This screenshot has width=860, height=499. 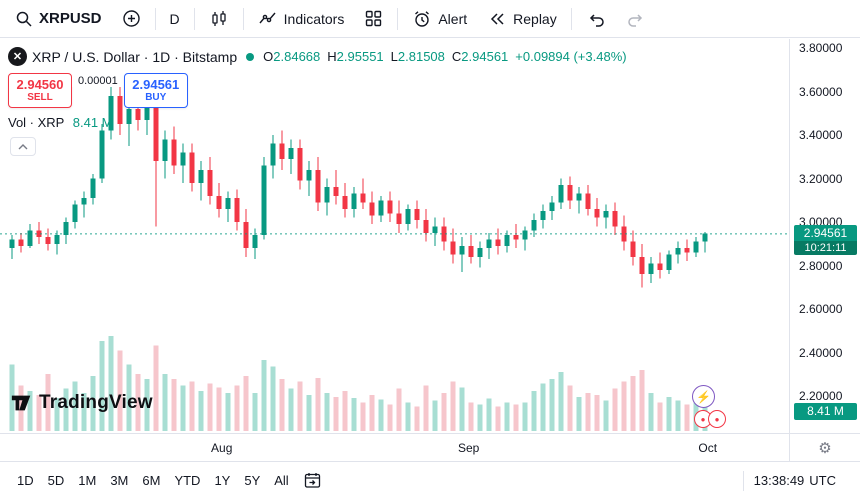 I want to click on reaction-icon: ●, so click(x=717, y=419).